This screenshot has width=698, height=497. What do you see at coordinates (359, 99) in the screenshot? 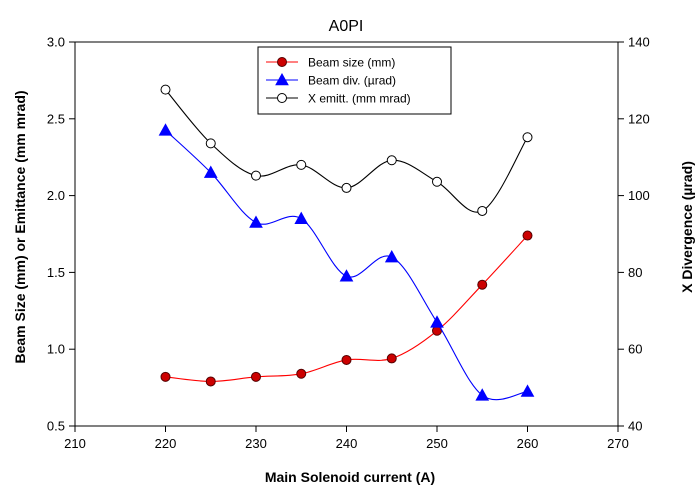
I see `legend-label: X emitt. (mm mrad)` at bounding box center [359, 99].